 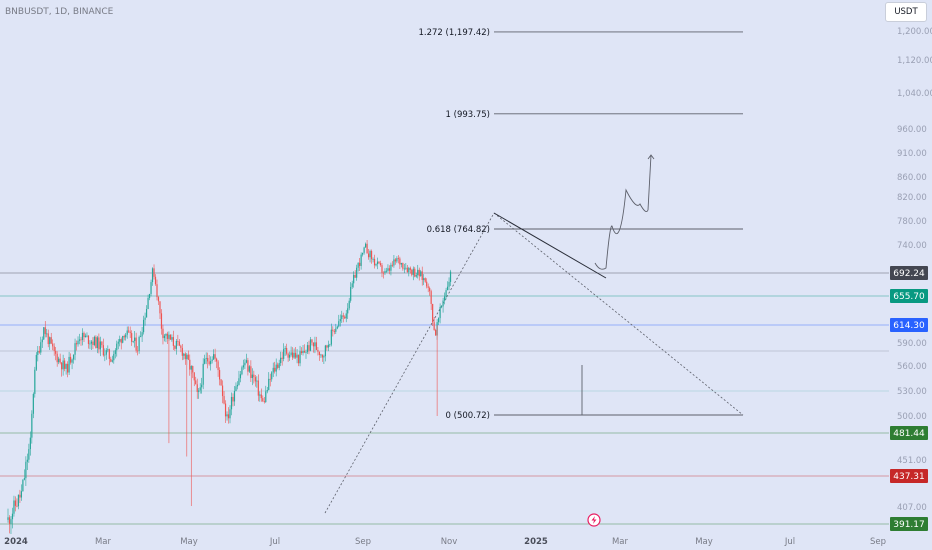 I want to click on projection-arrow, so click(x=651, y=157).